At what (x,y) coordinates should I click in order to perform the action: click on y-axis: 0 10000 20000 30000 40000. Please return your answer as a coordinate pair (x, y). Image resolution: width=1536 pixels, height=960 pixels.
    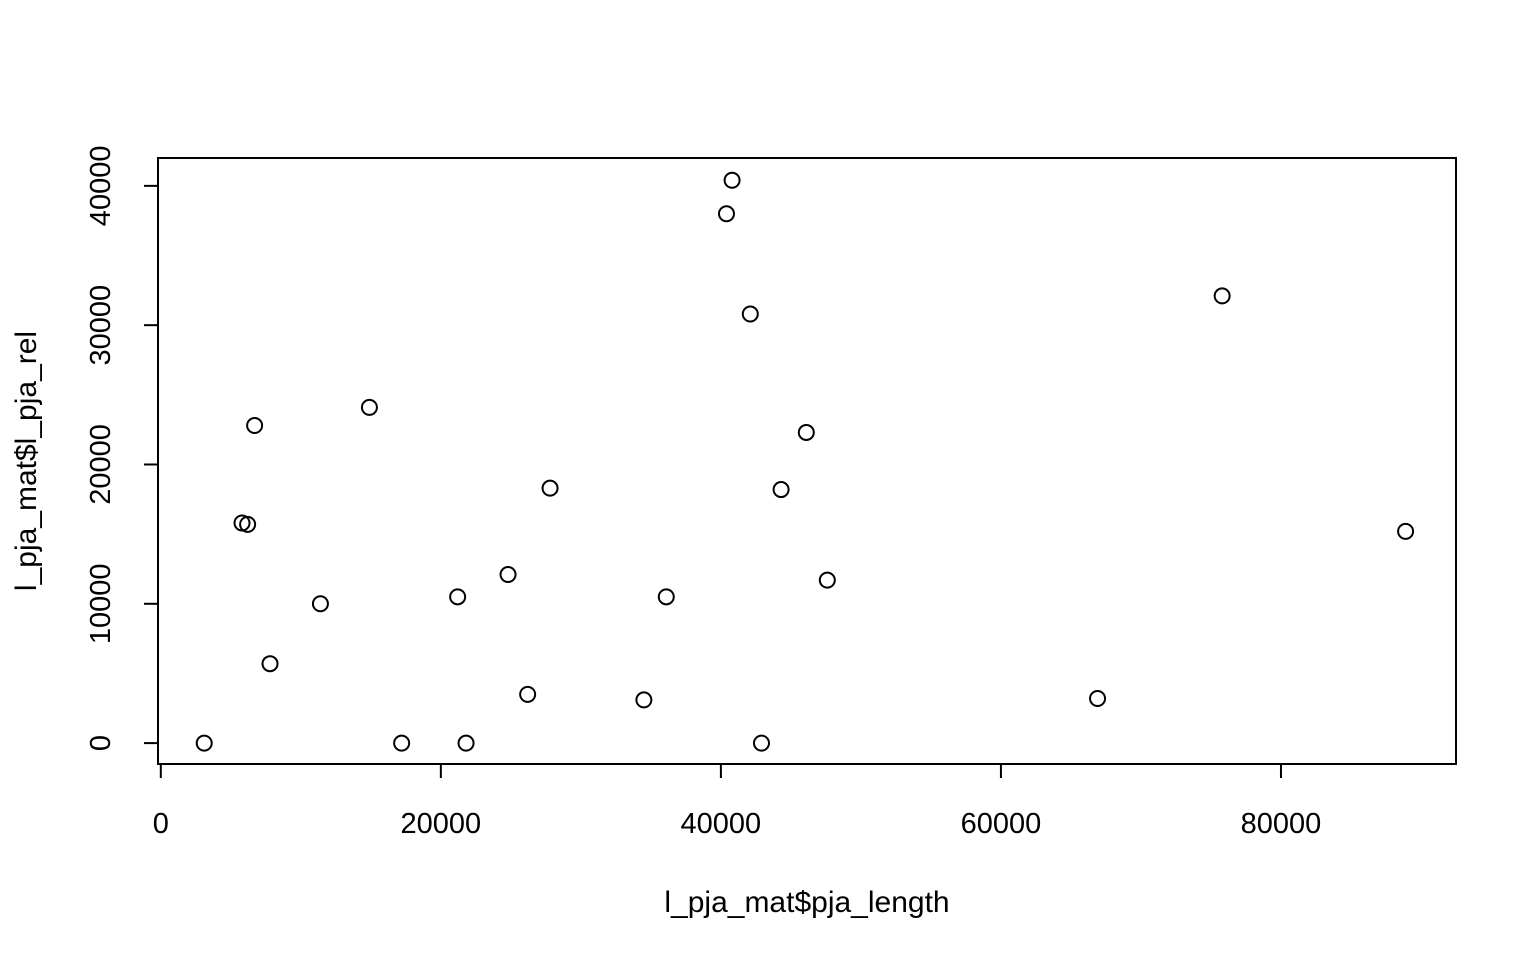
    Looking at the image, I should click on (122, 448).